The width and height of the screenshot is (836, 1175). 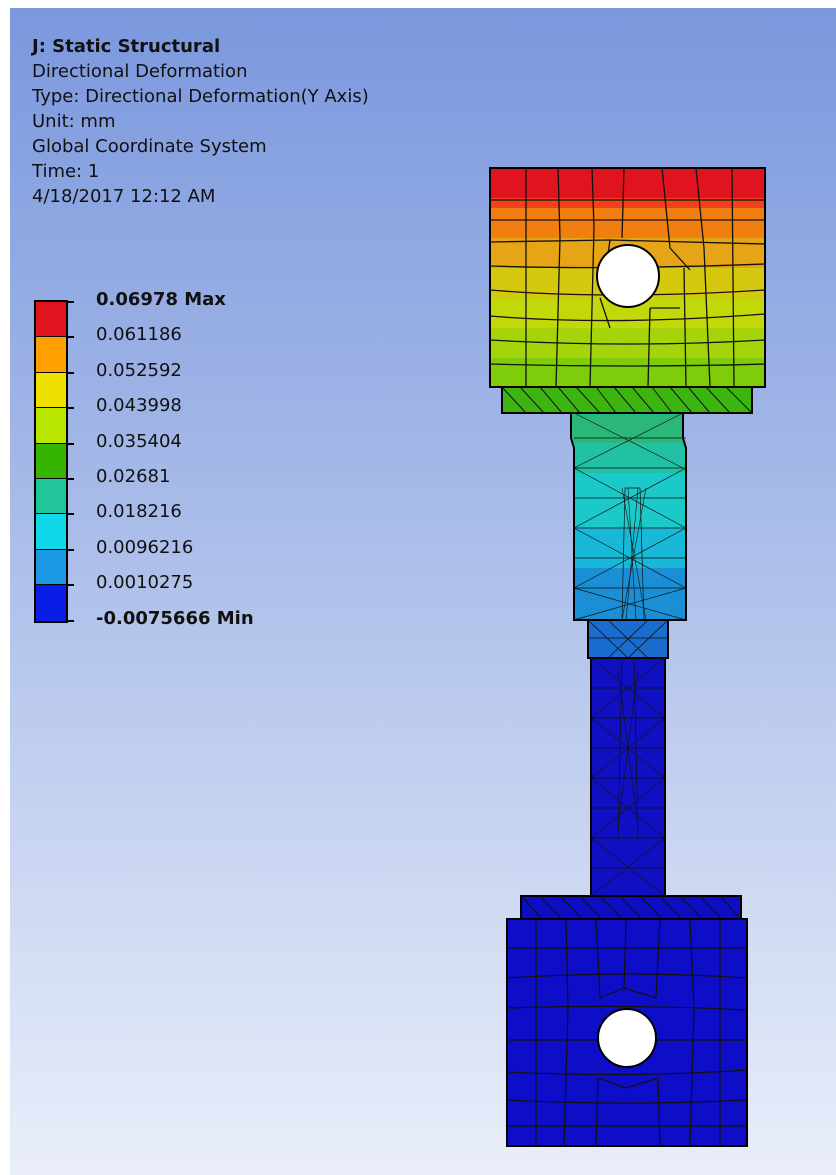 I want to click on legend-max-label: 0.06978 Max, so click(x=161, y=299).